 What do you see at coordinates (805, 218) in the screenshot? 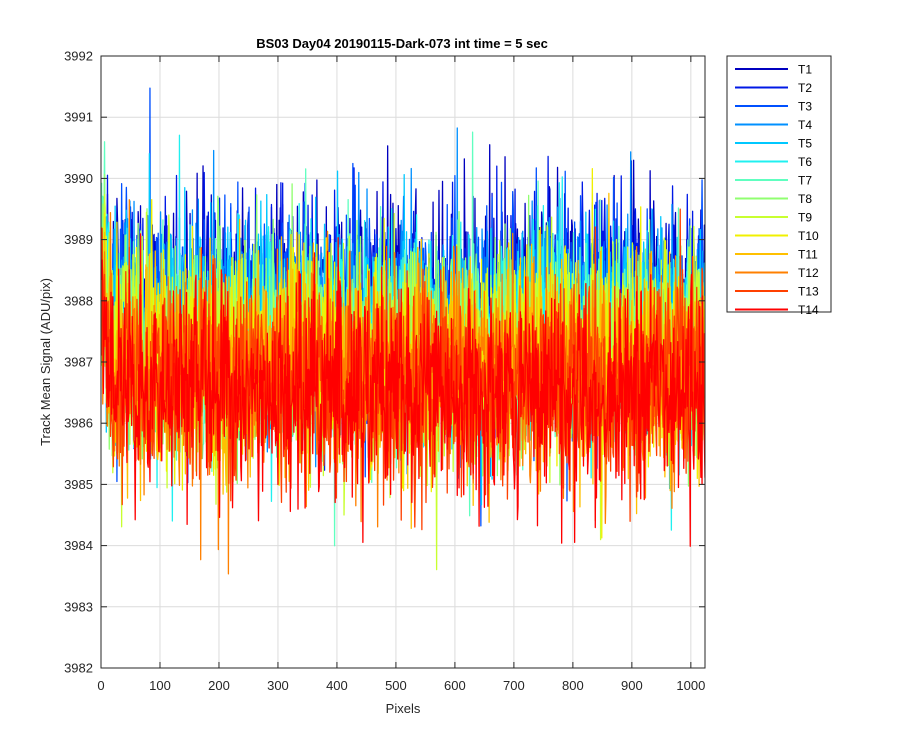
I see `legend-label-t9: T9` at bounding box center [805, 218].